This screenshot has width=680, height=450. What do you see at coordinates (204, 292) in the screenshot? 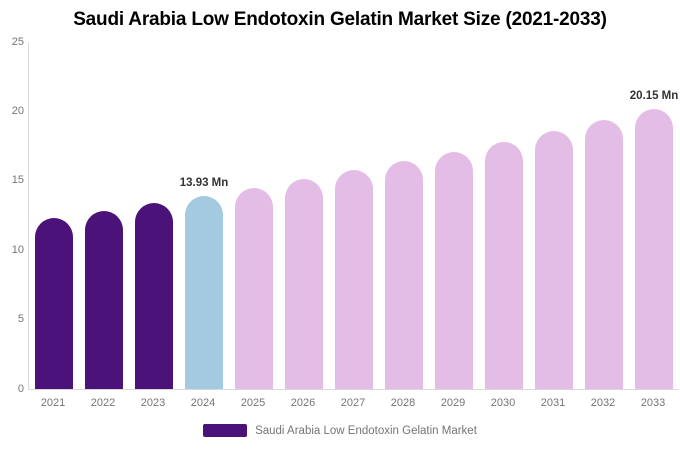
I see `bar-2024` at bounding box center [204, 292].